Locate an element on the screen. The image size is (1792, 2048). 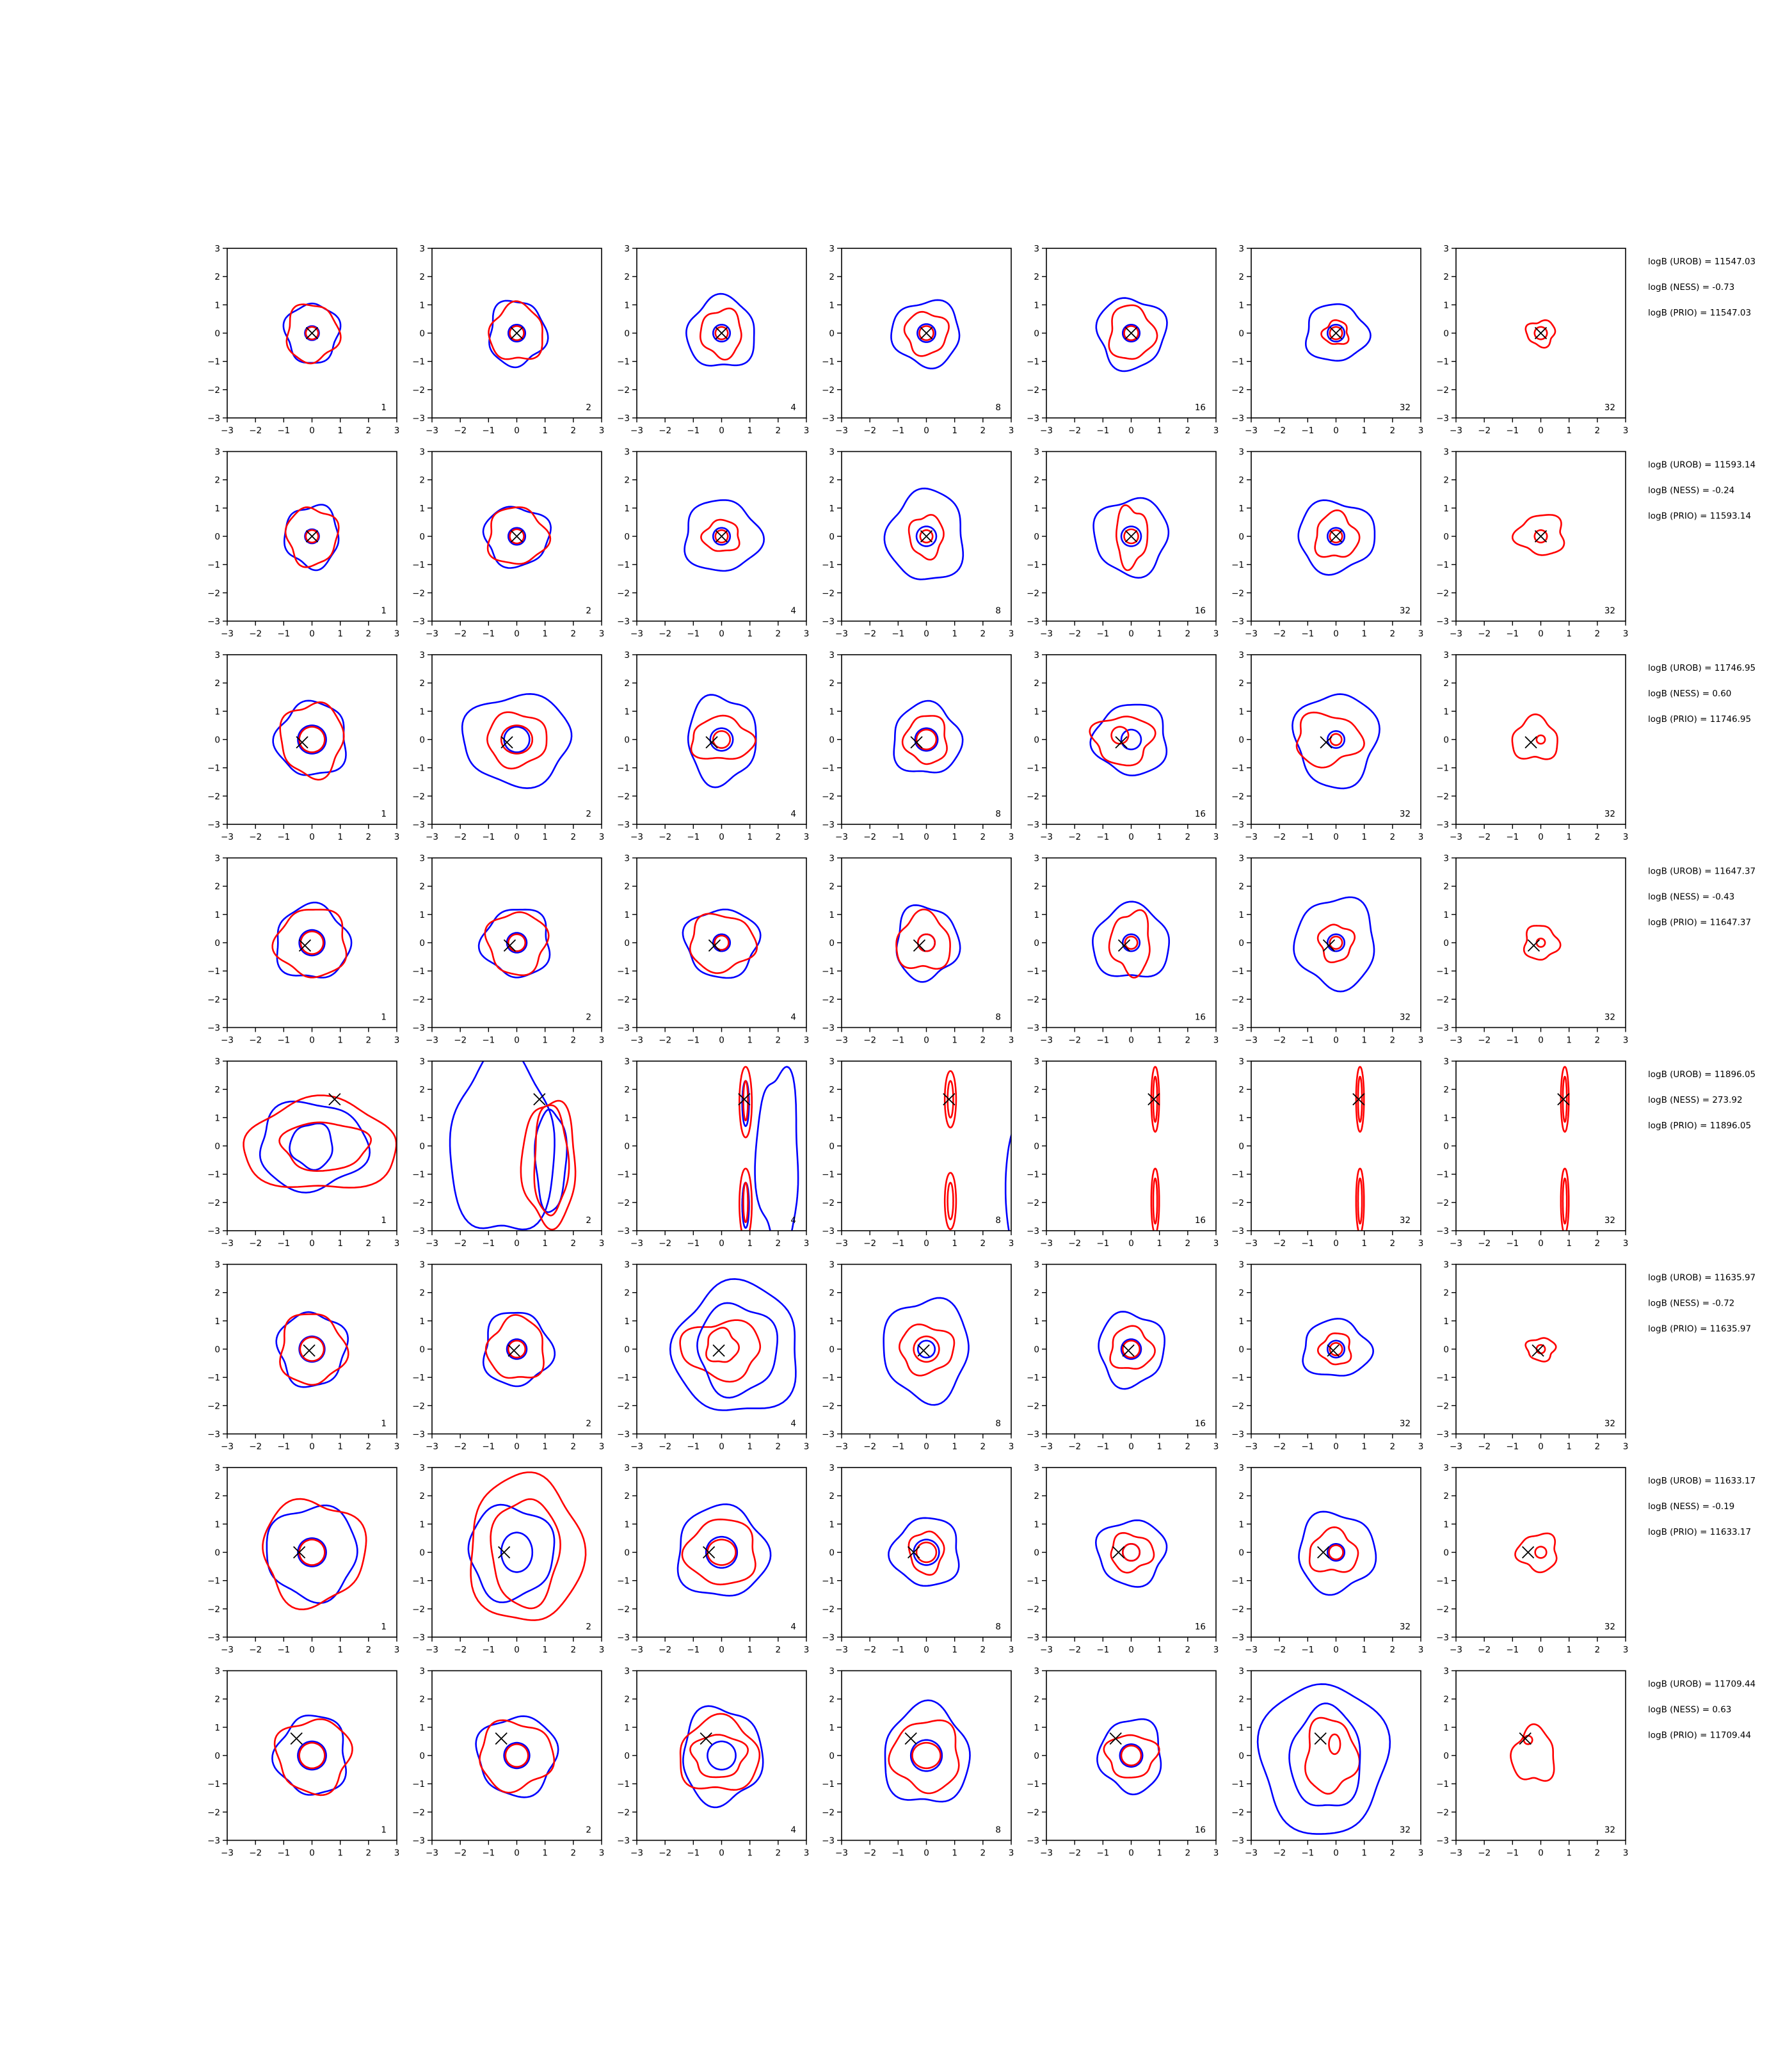
panel-corner-label: 1 is located at coordinates (384, 1627).